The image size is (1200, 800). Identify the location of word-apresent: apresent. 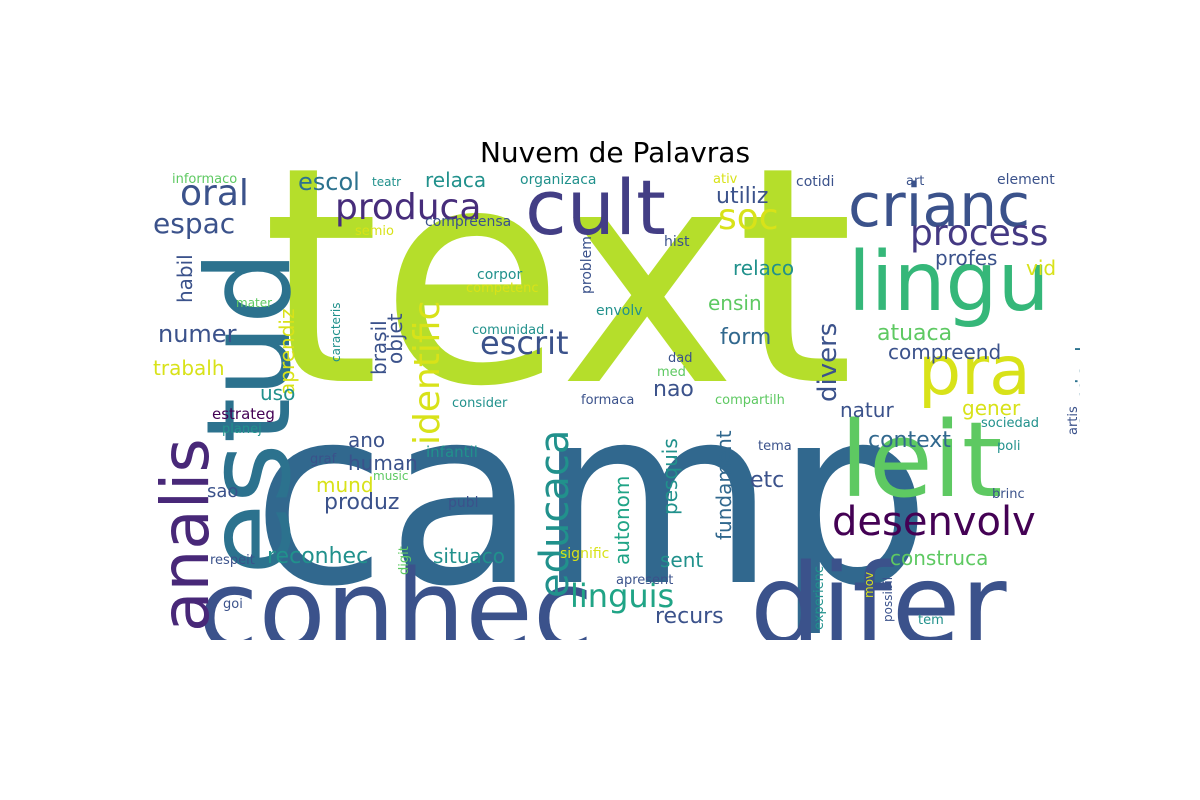
(645, 580).